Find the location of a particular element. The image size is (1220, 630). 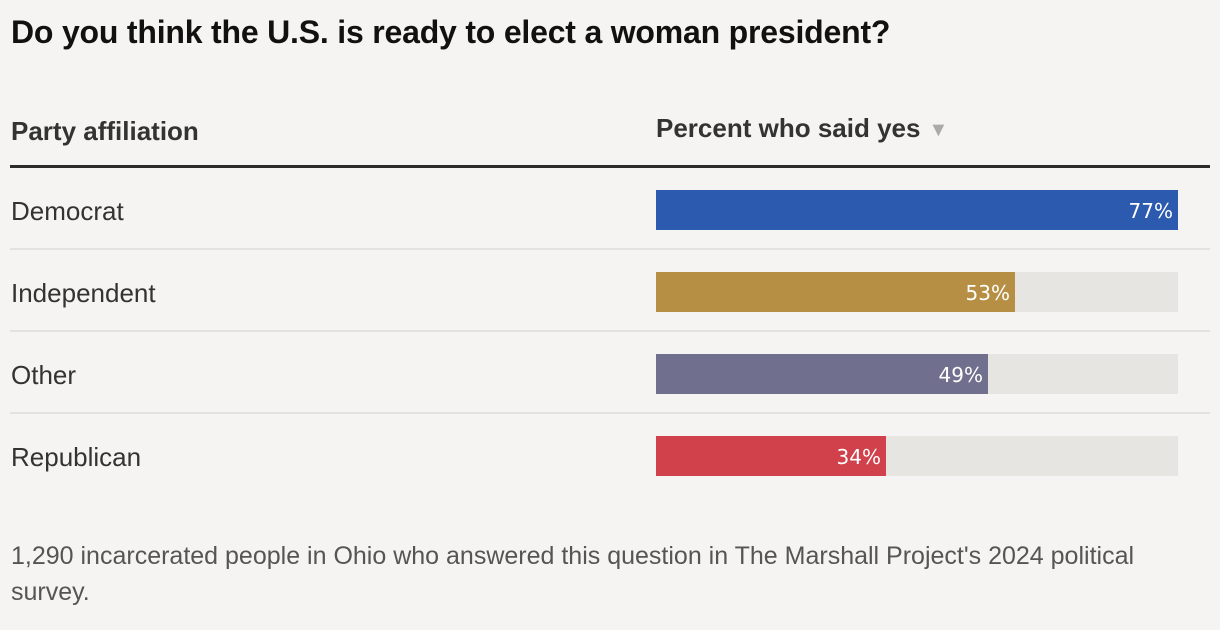

bar: 53% is located at coordinates (835, 292).